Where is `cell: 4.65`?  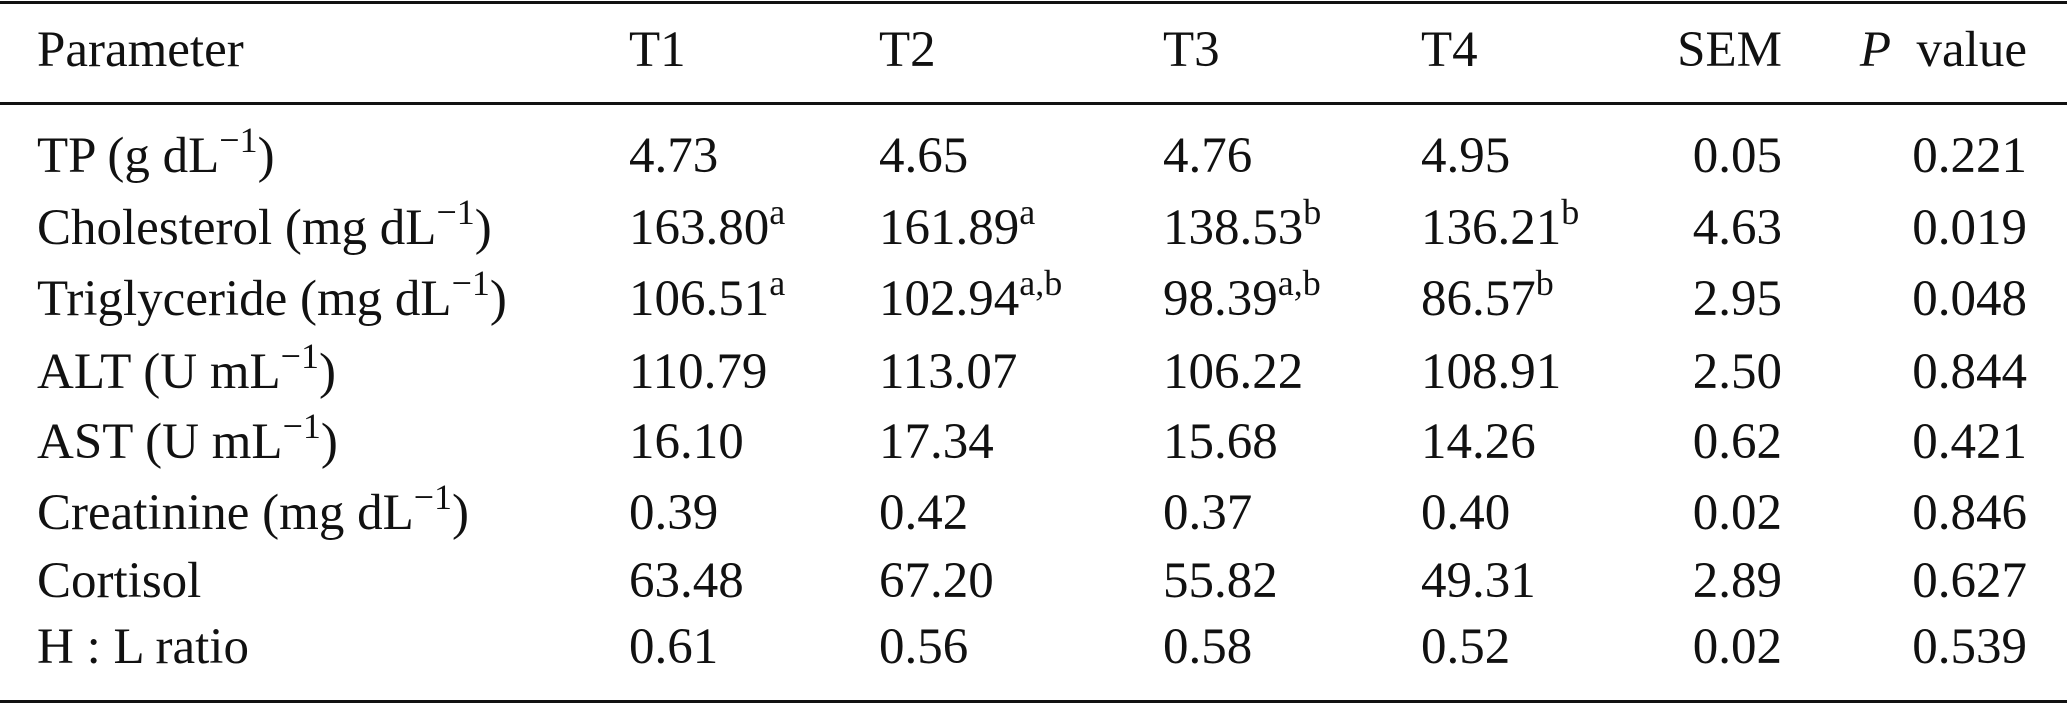
cell: 4.65 is located at coordinates (924, 156).